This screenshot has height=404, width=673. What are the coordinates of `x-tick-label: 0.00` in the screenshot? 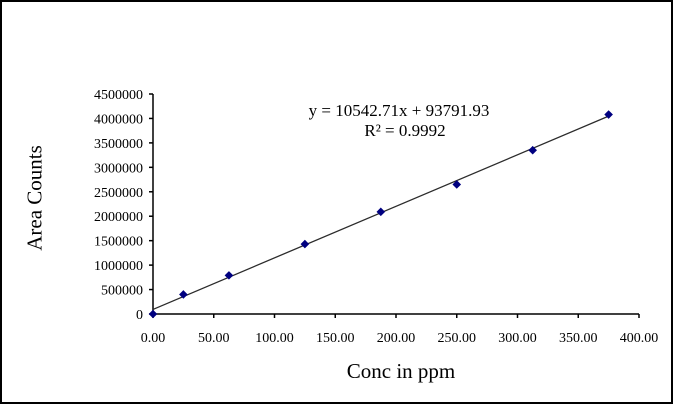 It's located at (153, 338).